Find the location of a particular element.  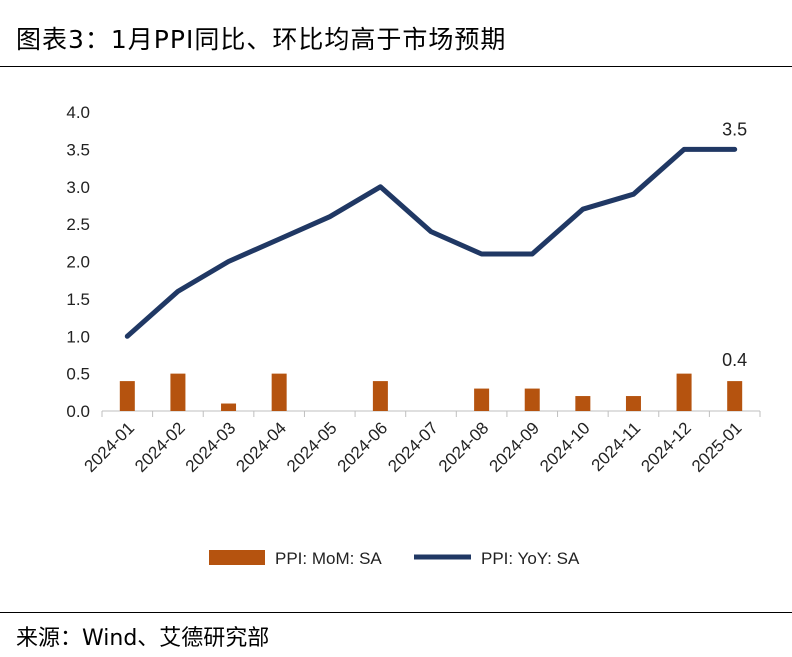

y-tick-label: 0.0 is located at coordinates (78, 411).